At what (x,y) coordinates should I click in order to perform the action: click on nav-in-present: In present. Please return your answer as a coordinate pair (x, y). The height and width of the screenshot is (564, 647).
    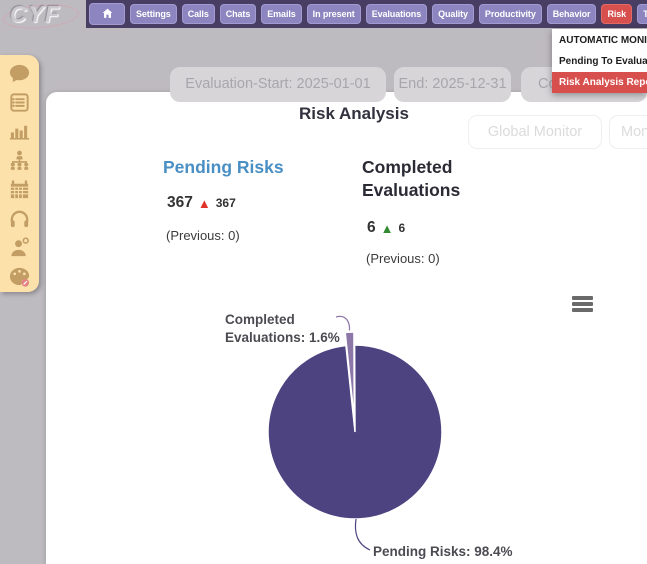
    Looking at the image, I should click on (333, 14).